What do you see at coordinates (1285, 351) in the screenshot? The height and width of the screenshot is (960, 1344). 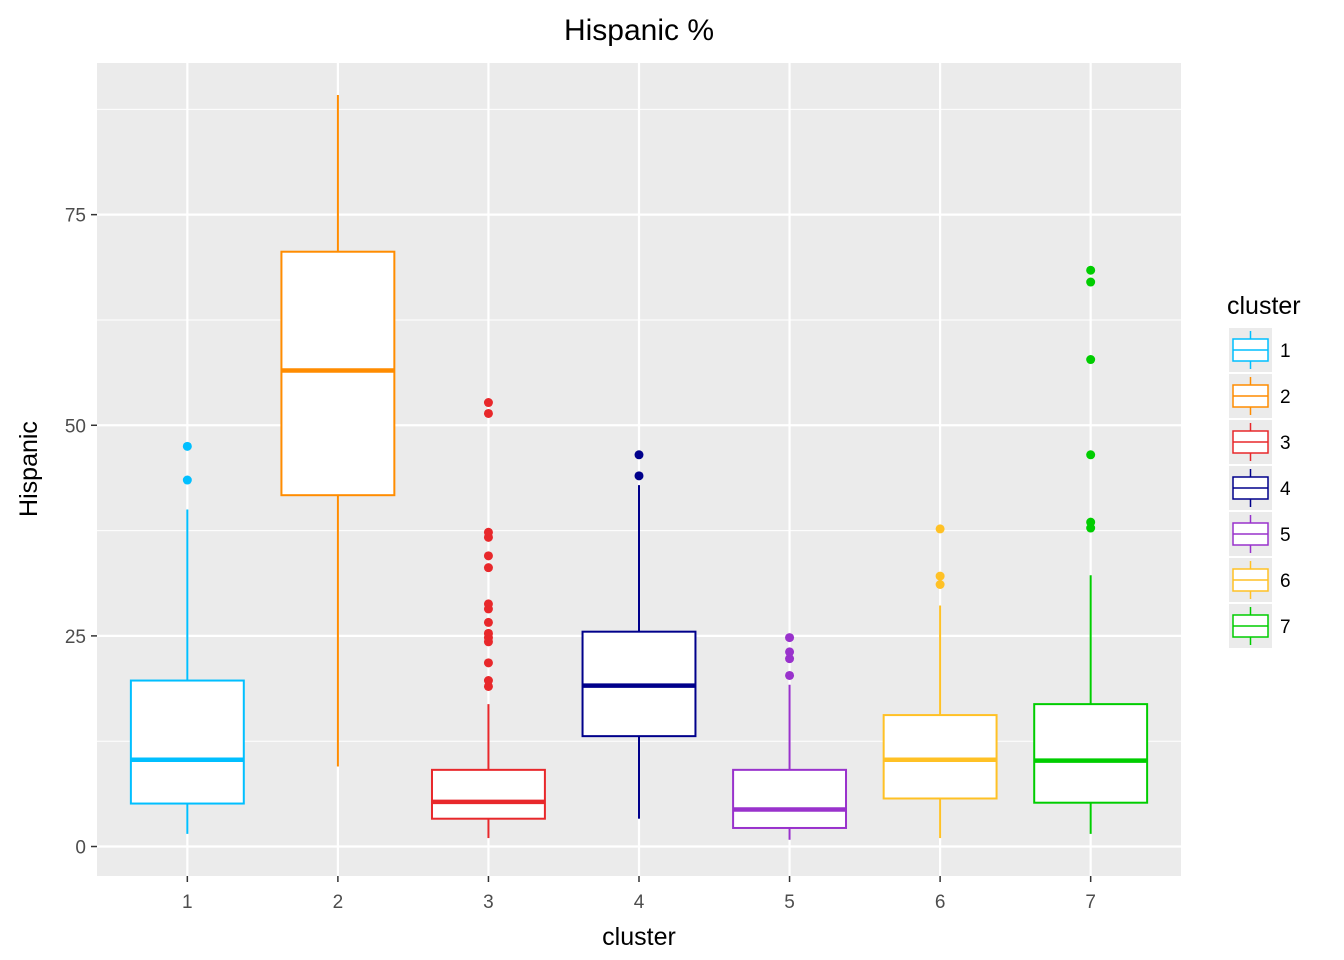 I see `legend-label: 1` at bounding box center [1285, 351].